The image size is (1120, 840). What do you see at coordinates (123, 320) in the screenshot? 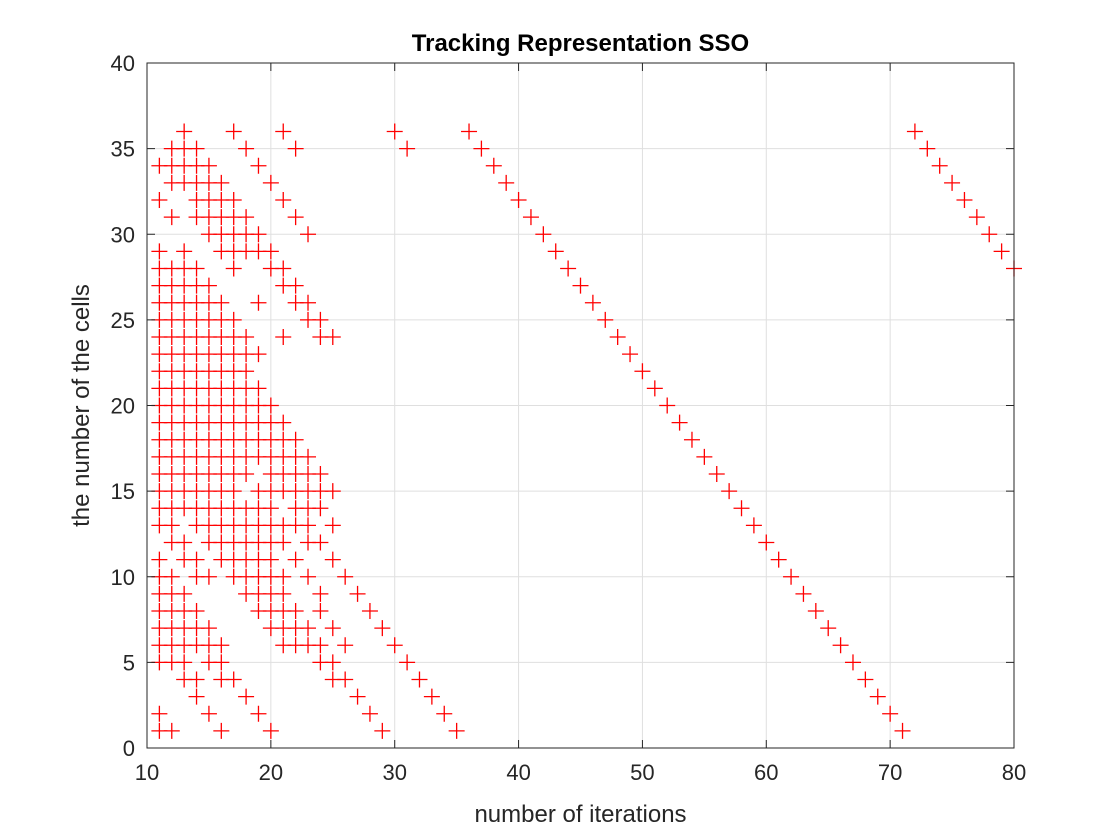
I see `y-tick-label: 25` at bounding box center [123, 320].